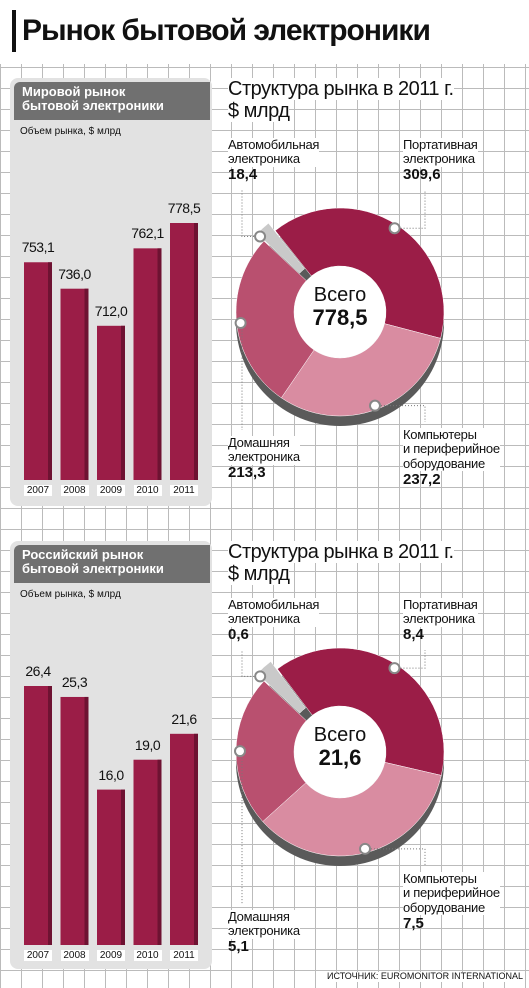  I want to click on value-label: 16,0, so click(111, 774).